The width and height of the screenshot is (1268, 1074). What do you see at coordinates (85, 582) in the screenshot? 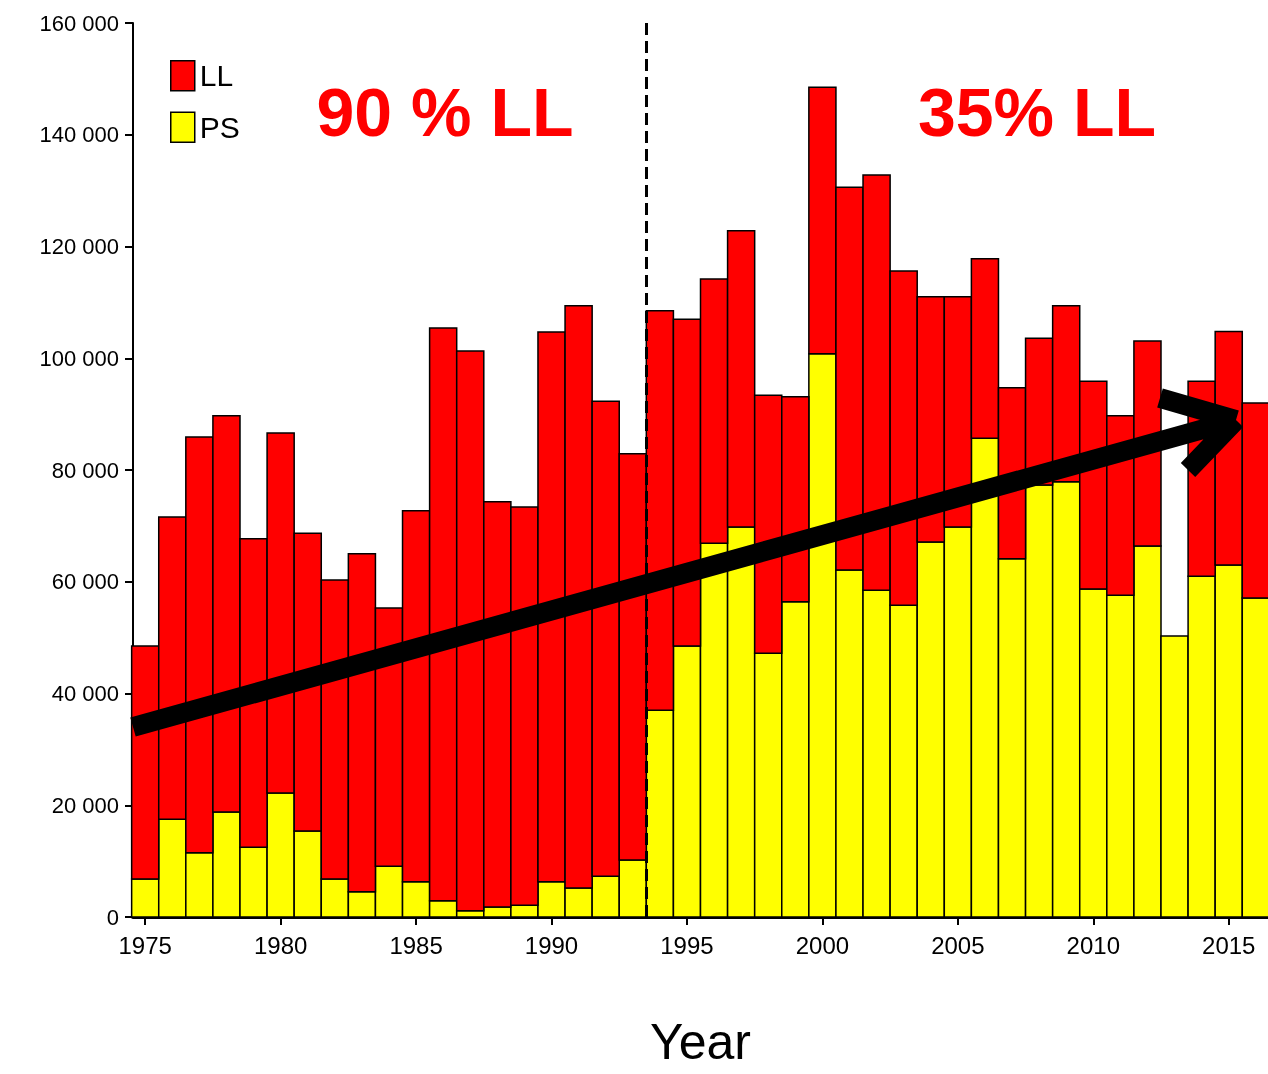
I see `y-tick-label: 60 000` at bounding box center [85, 582].